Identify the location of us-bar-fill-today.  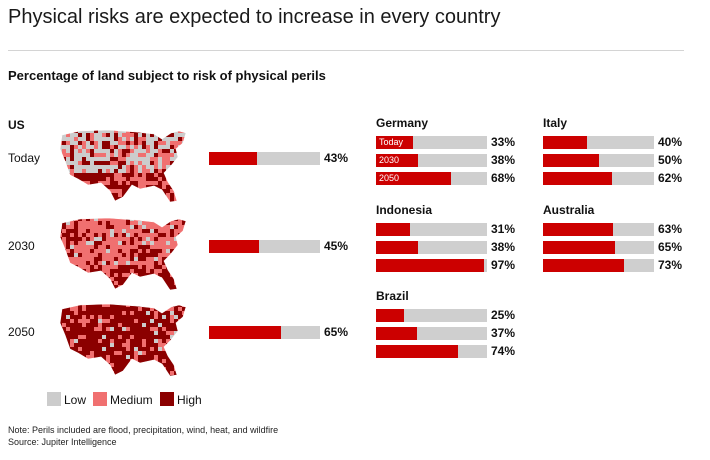
(233, 158).